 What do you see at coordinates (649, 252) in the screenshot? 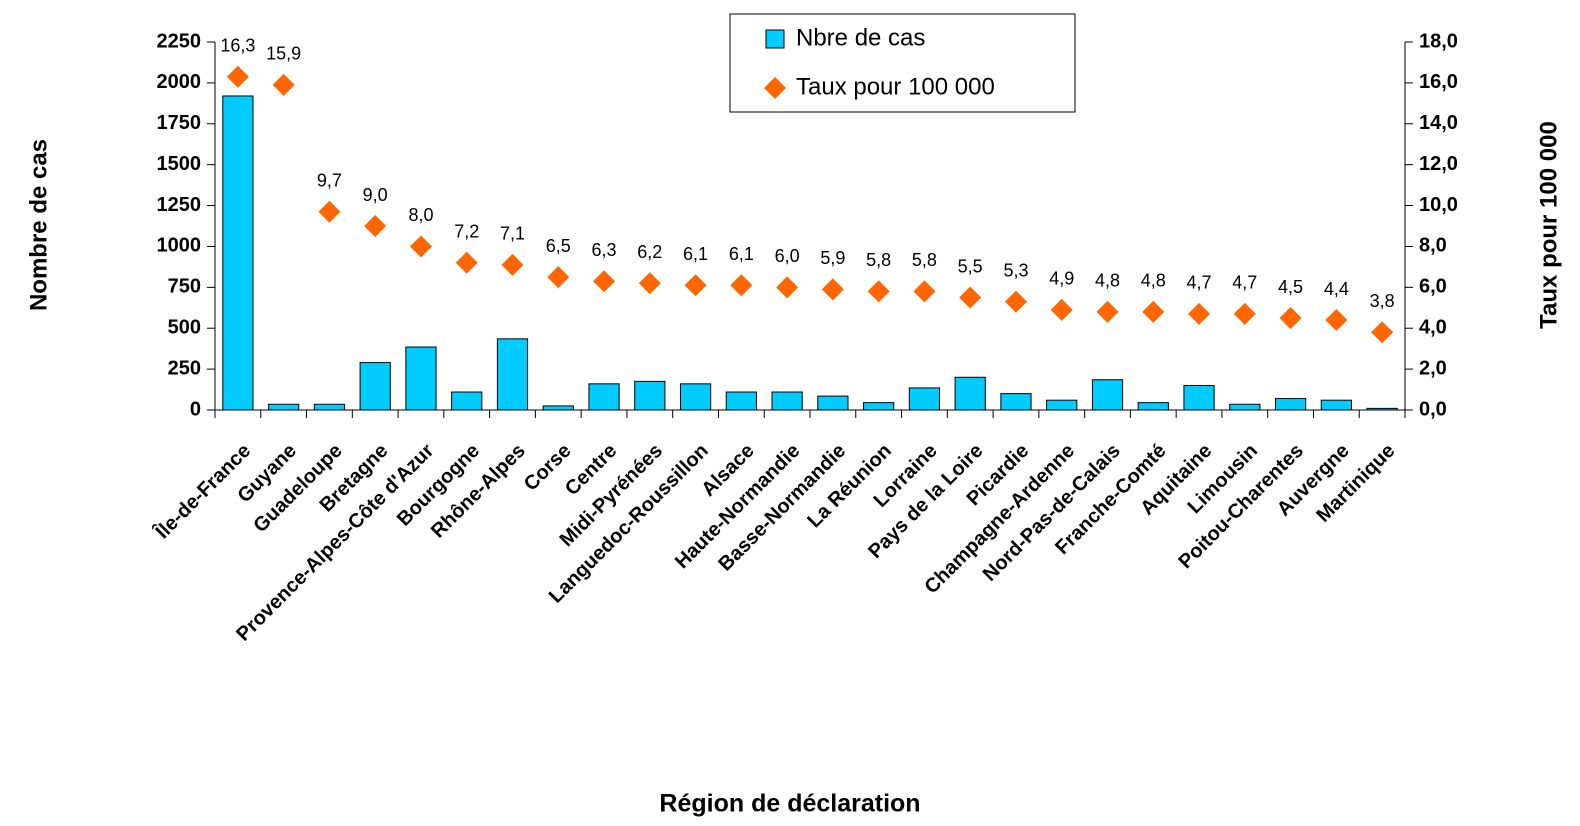
I see `data-label: 6,2` at bounding box center [649, 252].